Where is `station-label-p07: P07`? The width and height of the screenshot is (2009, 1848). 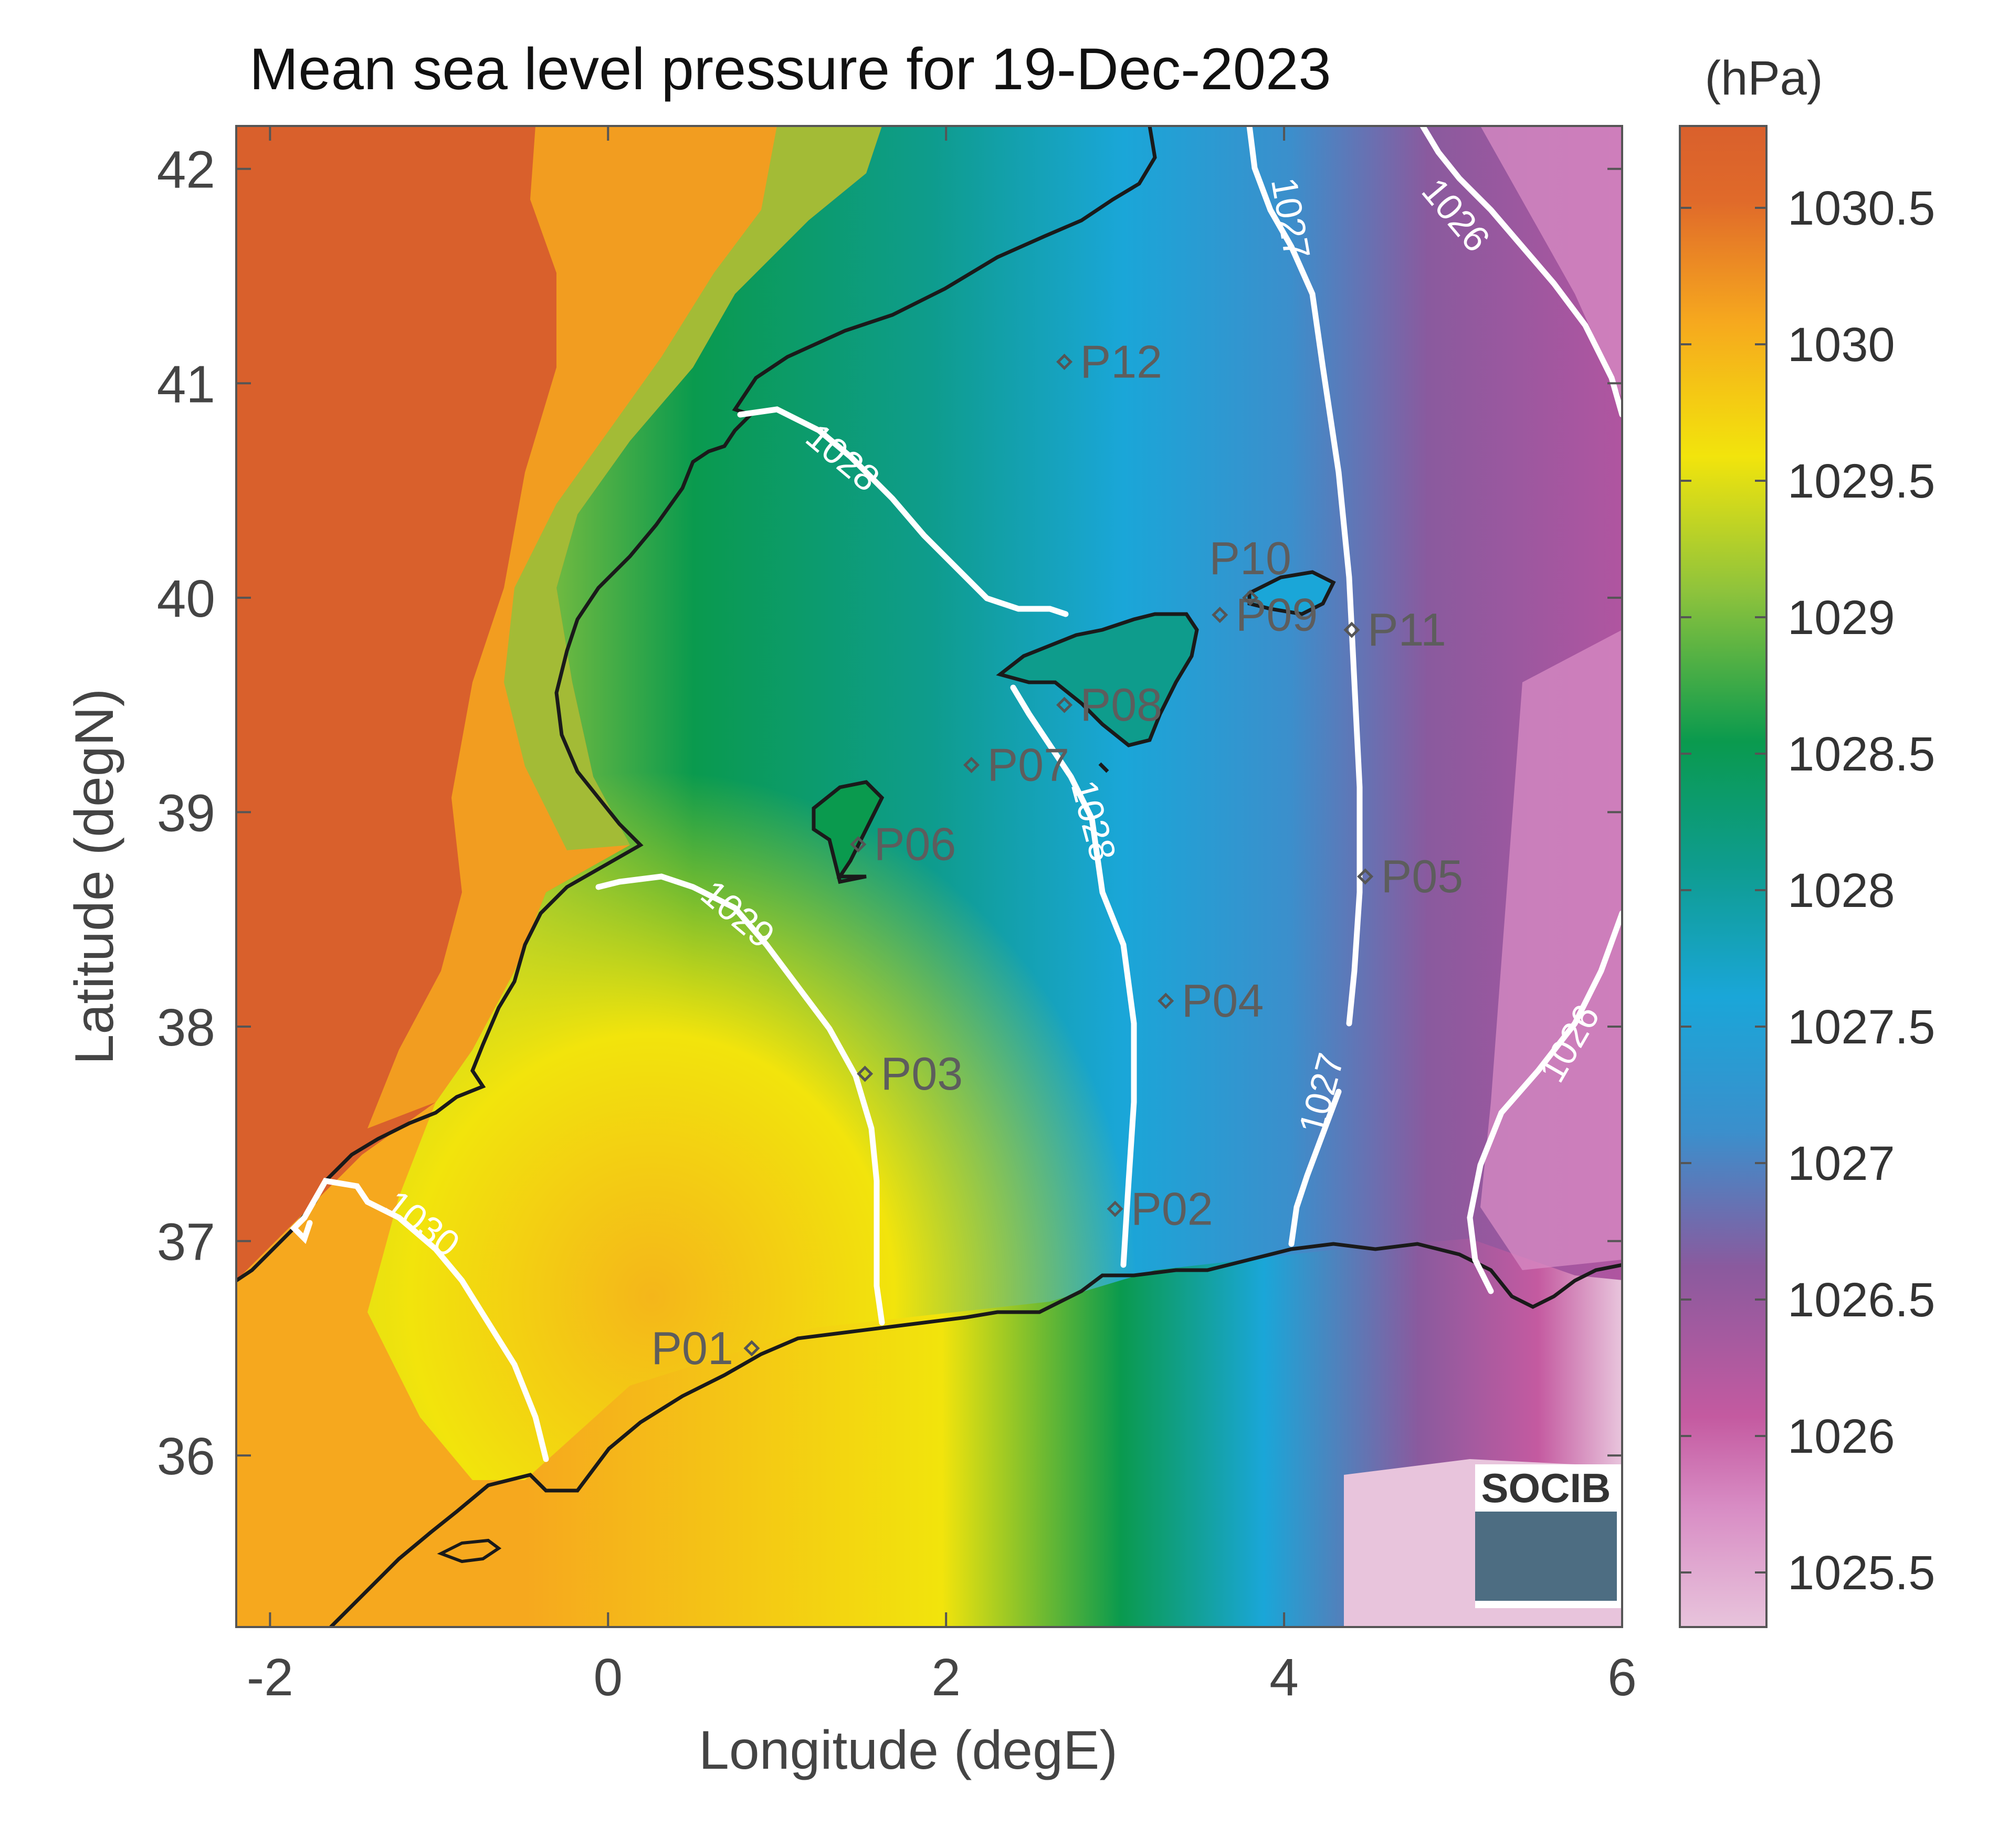
station-label-p07: P07 is located at coordinates (1028, 765).